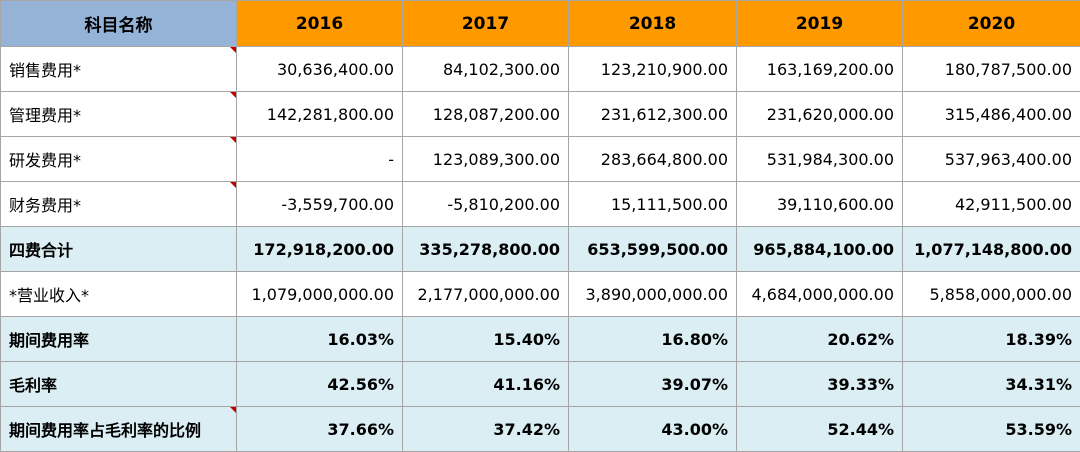 The height and width of the screenshot is (452, 1080). What do you see at coordinates (991, 69) in the screenshot?
I see `value-cell: 180,787,500.00` at bounding box center [991, 69].